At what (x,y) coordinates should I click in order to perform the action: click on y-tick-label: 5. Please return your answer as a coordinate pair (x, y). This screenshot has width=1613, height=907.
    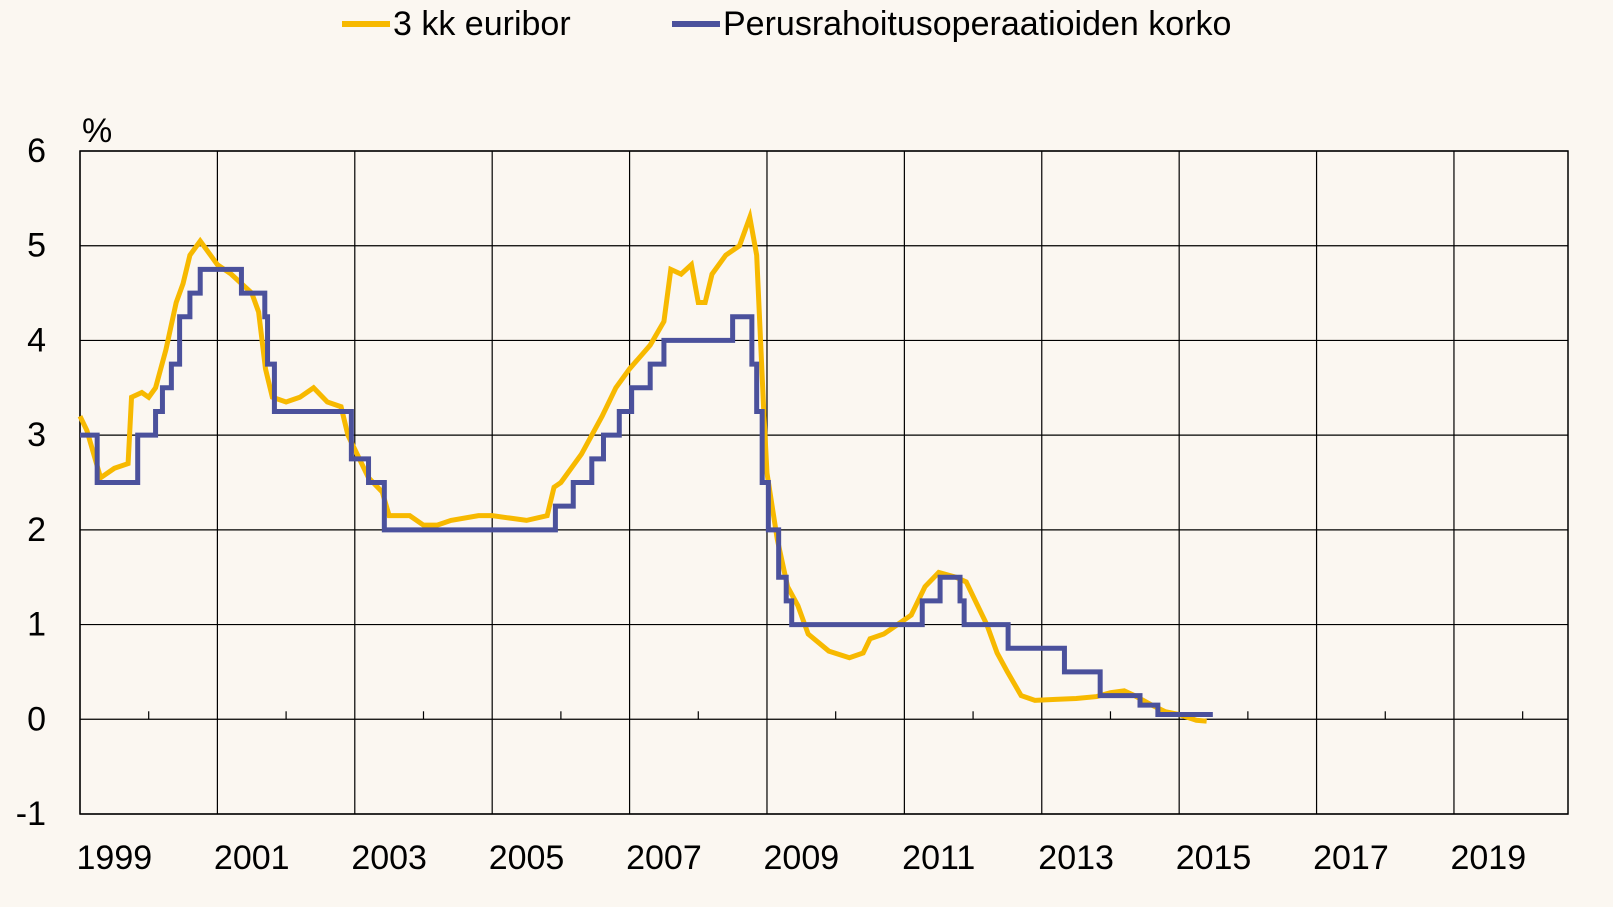
    Looking at the image, I should click on (36, 246).